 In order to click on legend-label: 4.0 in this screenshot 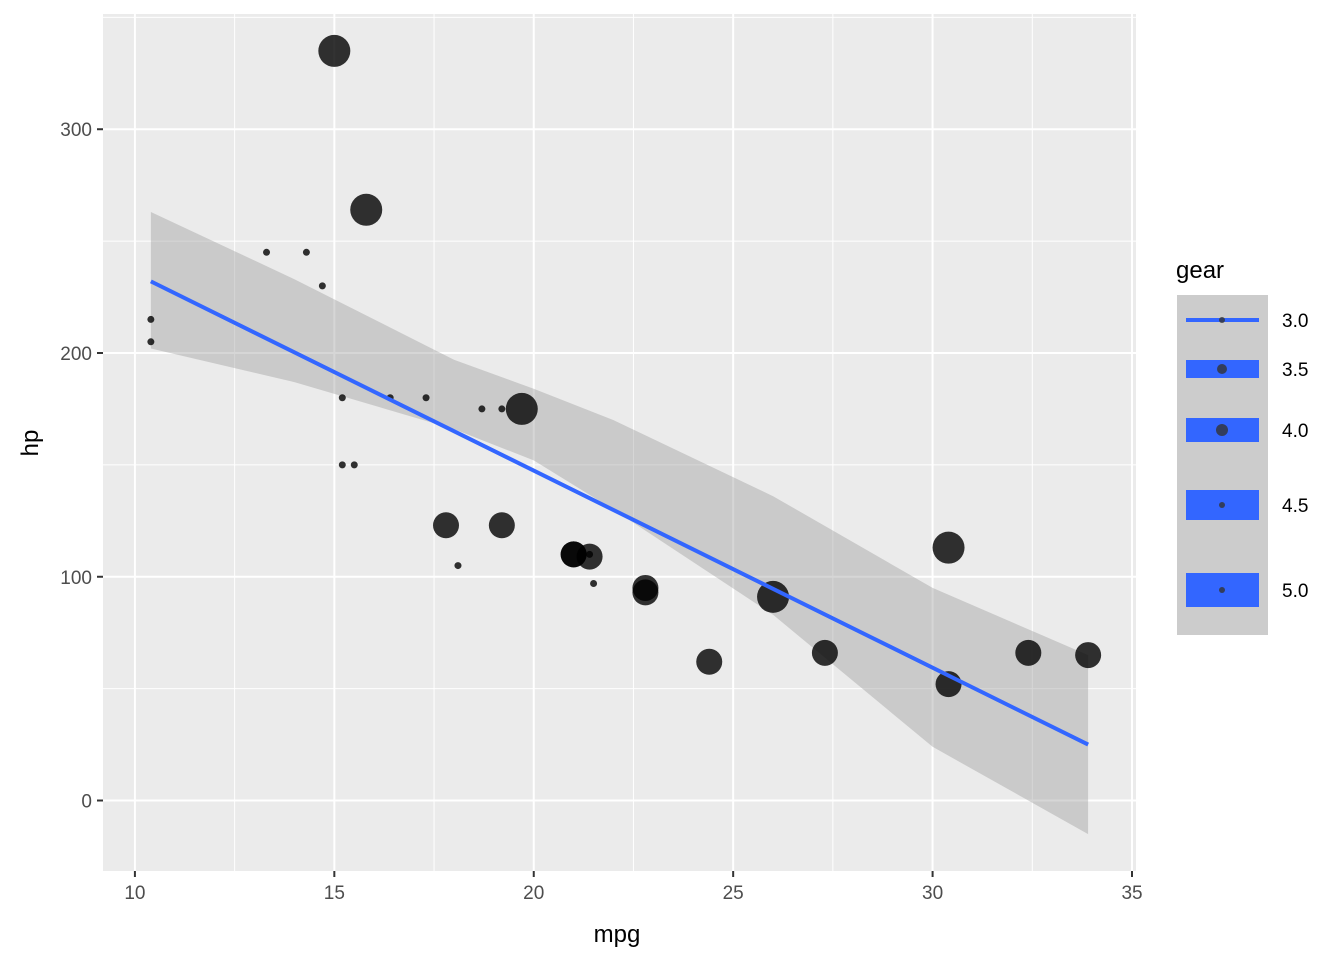, I will do `click(1295, 431)`.